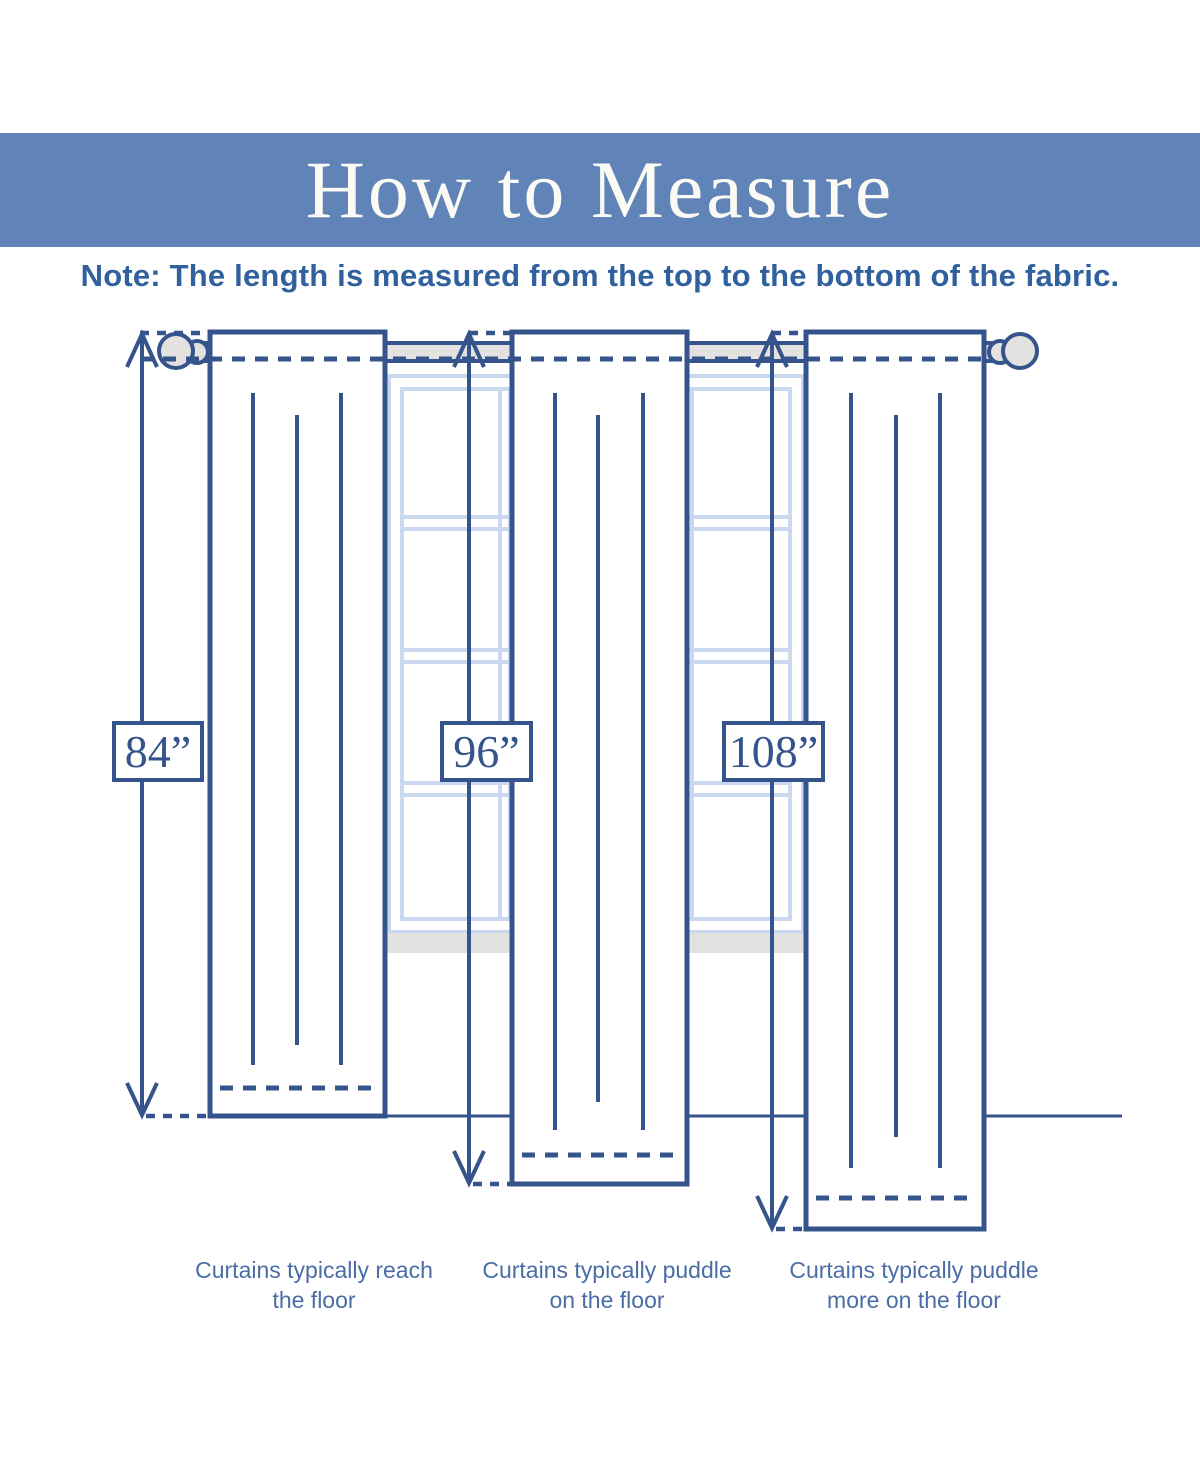  I want to click on page-title: How to Measure, so click(600, 189).